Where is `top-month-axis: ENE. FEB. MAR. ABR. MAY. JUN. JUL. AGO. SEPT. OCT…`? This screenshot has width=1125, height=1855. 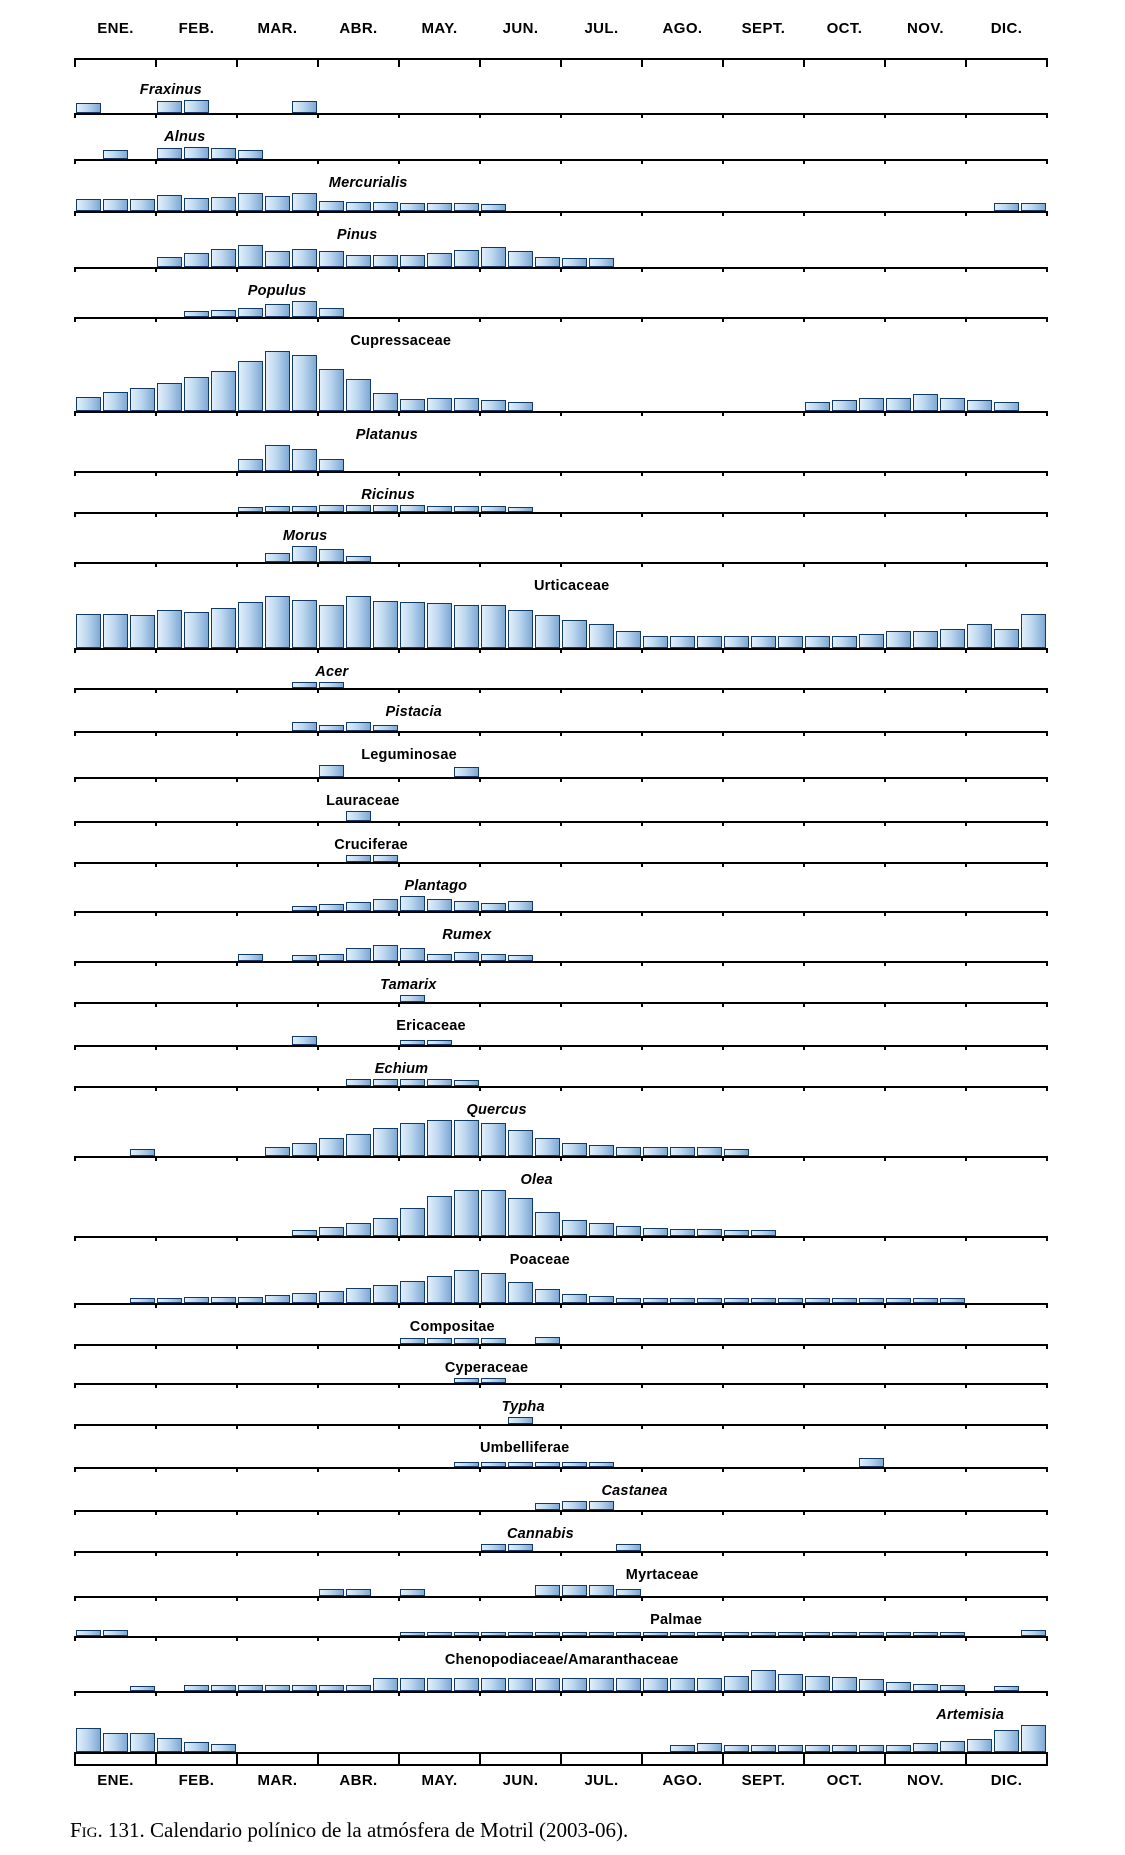 top-month-axis: ENE. FEB. MAR. ABR. MAY. JUN. JUL. AGO. SEPT. OCT… is located at coordinates (562, 42).